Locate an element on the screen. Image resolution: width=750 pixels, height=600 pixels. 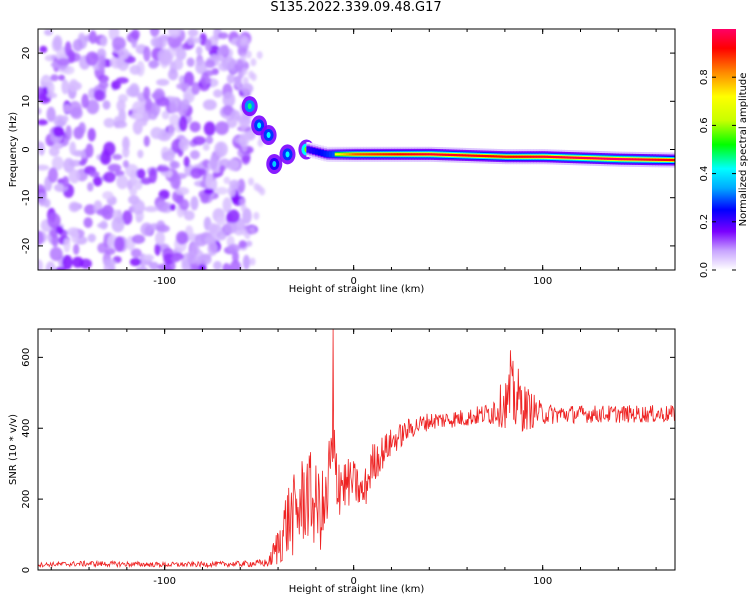
snr-y-label: SNR (10 * v/v) is located at coordinates (13, 449).